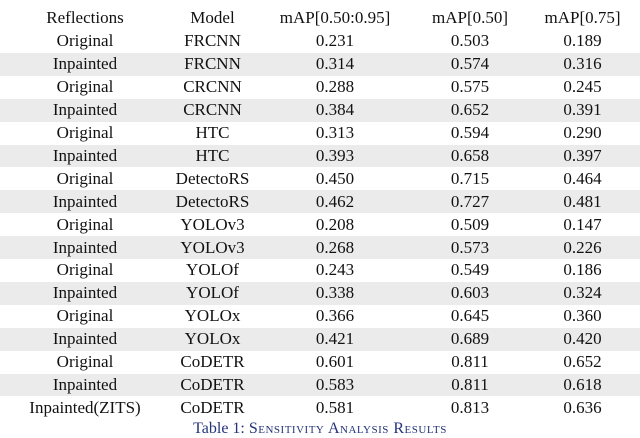  What do you see at coordinates (335, 64) in the screenshot?
I see `cell: 0.314` at bounding box center [335, 64].